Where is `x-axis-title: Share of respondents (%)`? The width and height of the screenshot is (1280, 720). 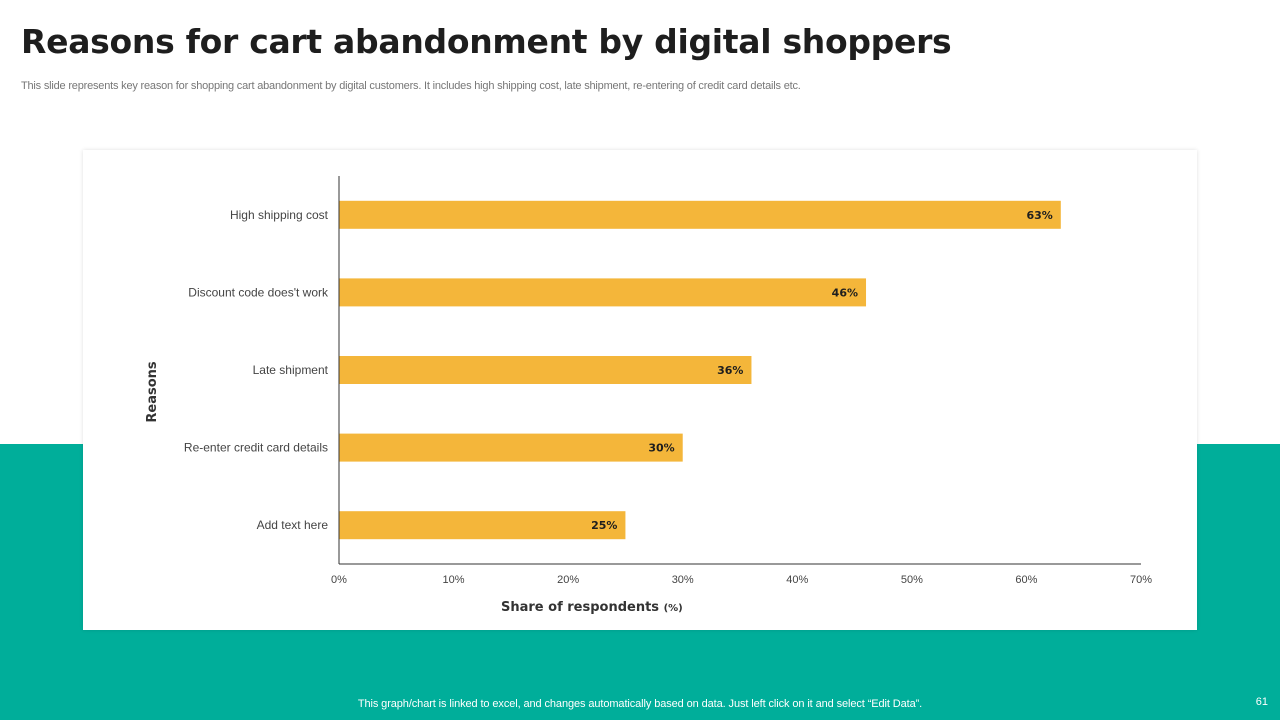
x-axis-title: Share of respondents (%) is located at coordinates (592, 607).